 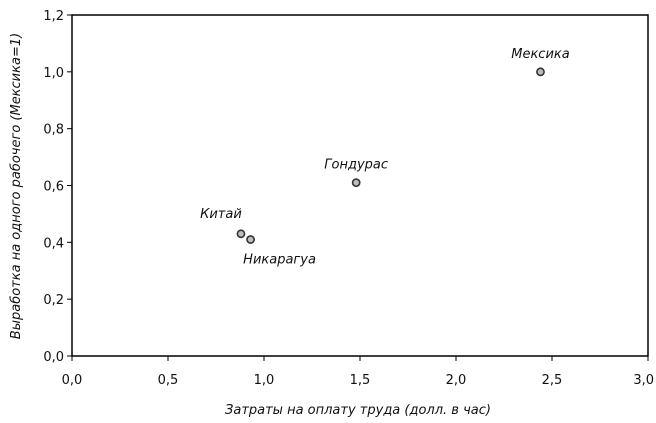 What do you see at coordinates (72, 380) in the screenshot?
I see `x-tick-label: 0,0` at bounding box center [72, 380].